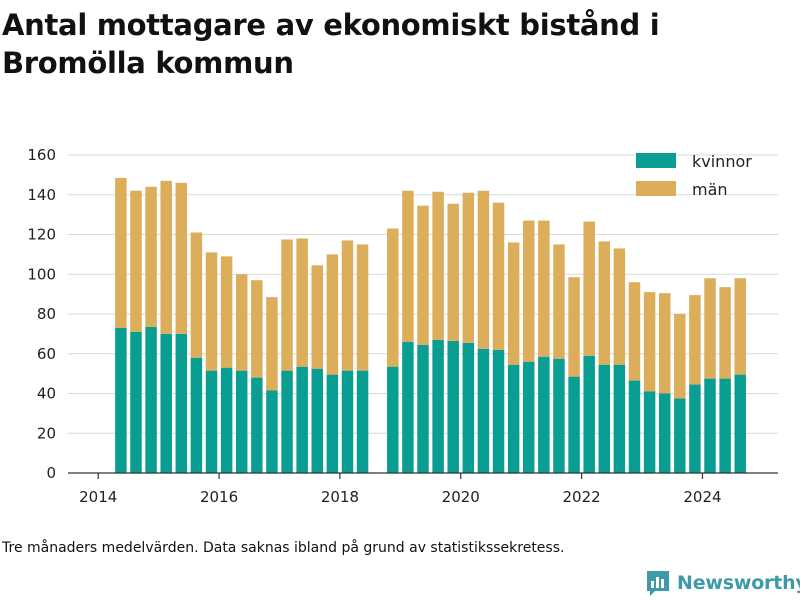 The image size is (800, 600). Describe the element at coordinates (46, 394) in the screenshot. I see `y-tick-label: 40` at that location.